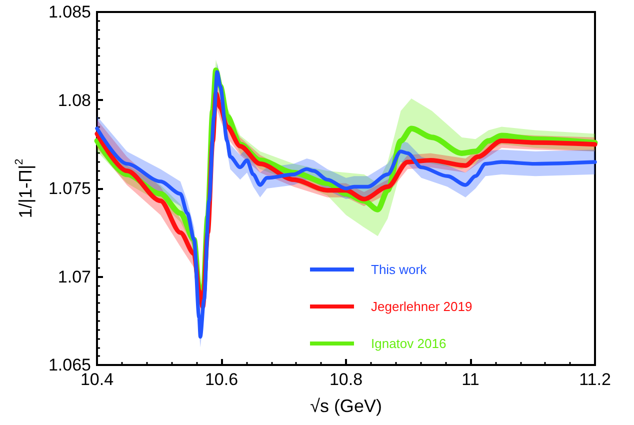 The width and height of the screenshot is (634, 425). I want to click on x-tick-label: 11, so click(471, 379).